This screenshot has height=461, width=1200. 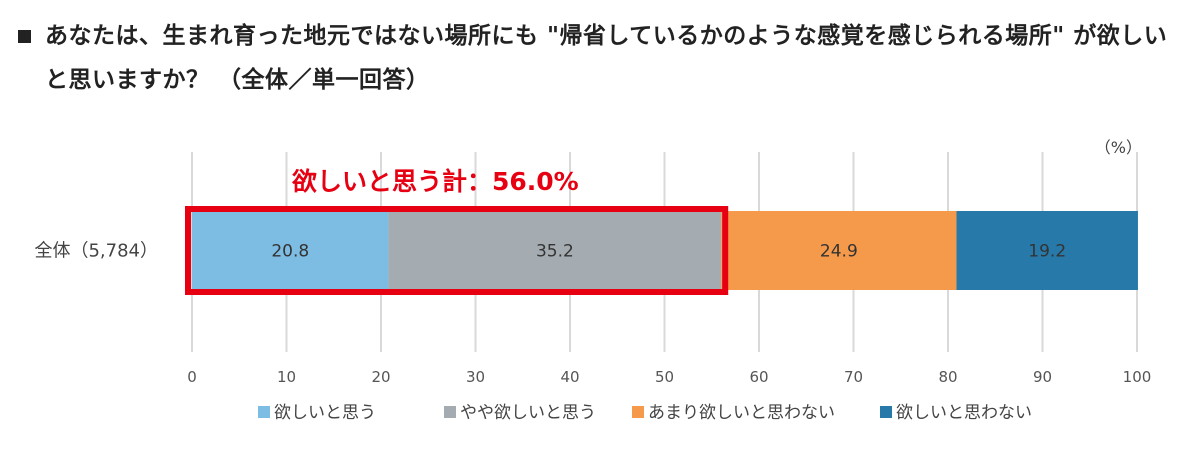 I want to click on x-tick-label: 0, so click(x=192, y=377).